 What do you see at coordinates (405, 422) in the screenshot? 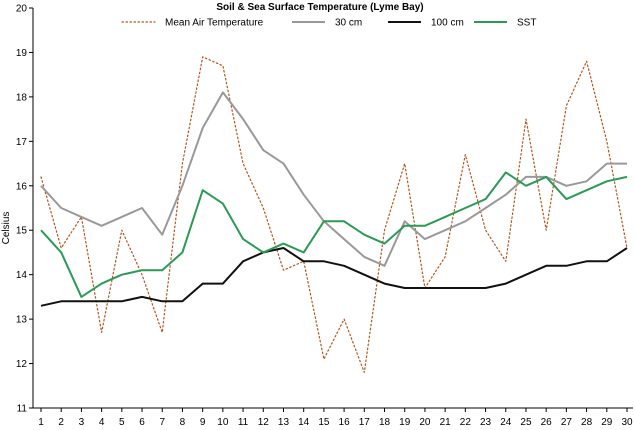
I see `x-tick-label: 19` at bounding box center [405, 422].